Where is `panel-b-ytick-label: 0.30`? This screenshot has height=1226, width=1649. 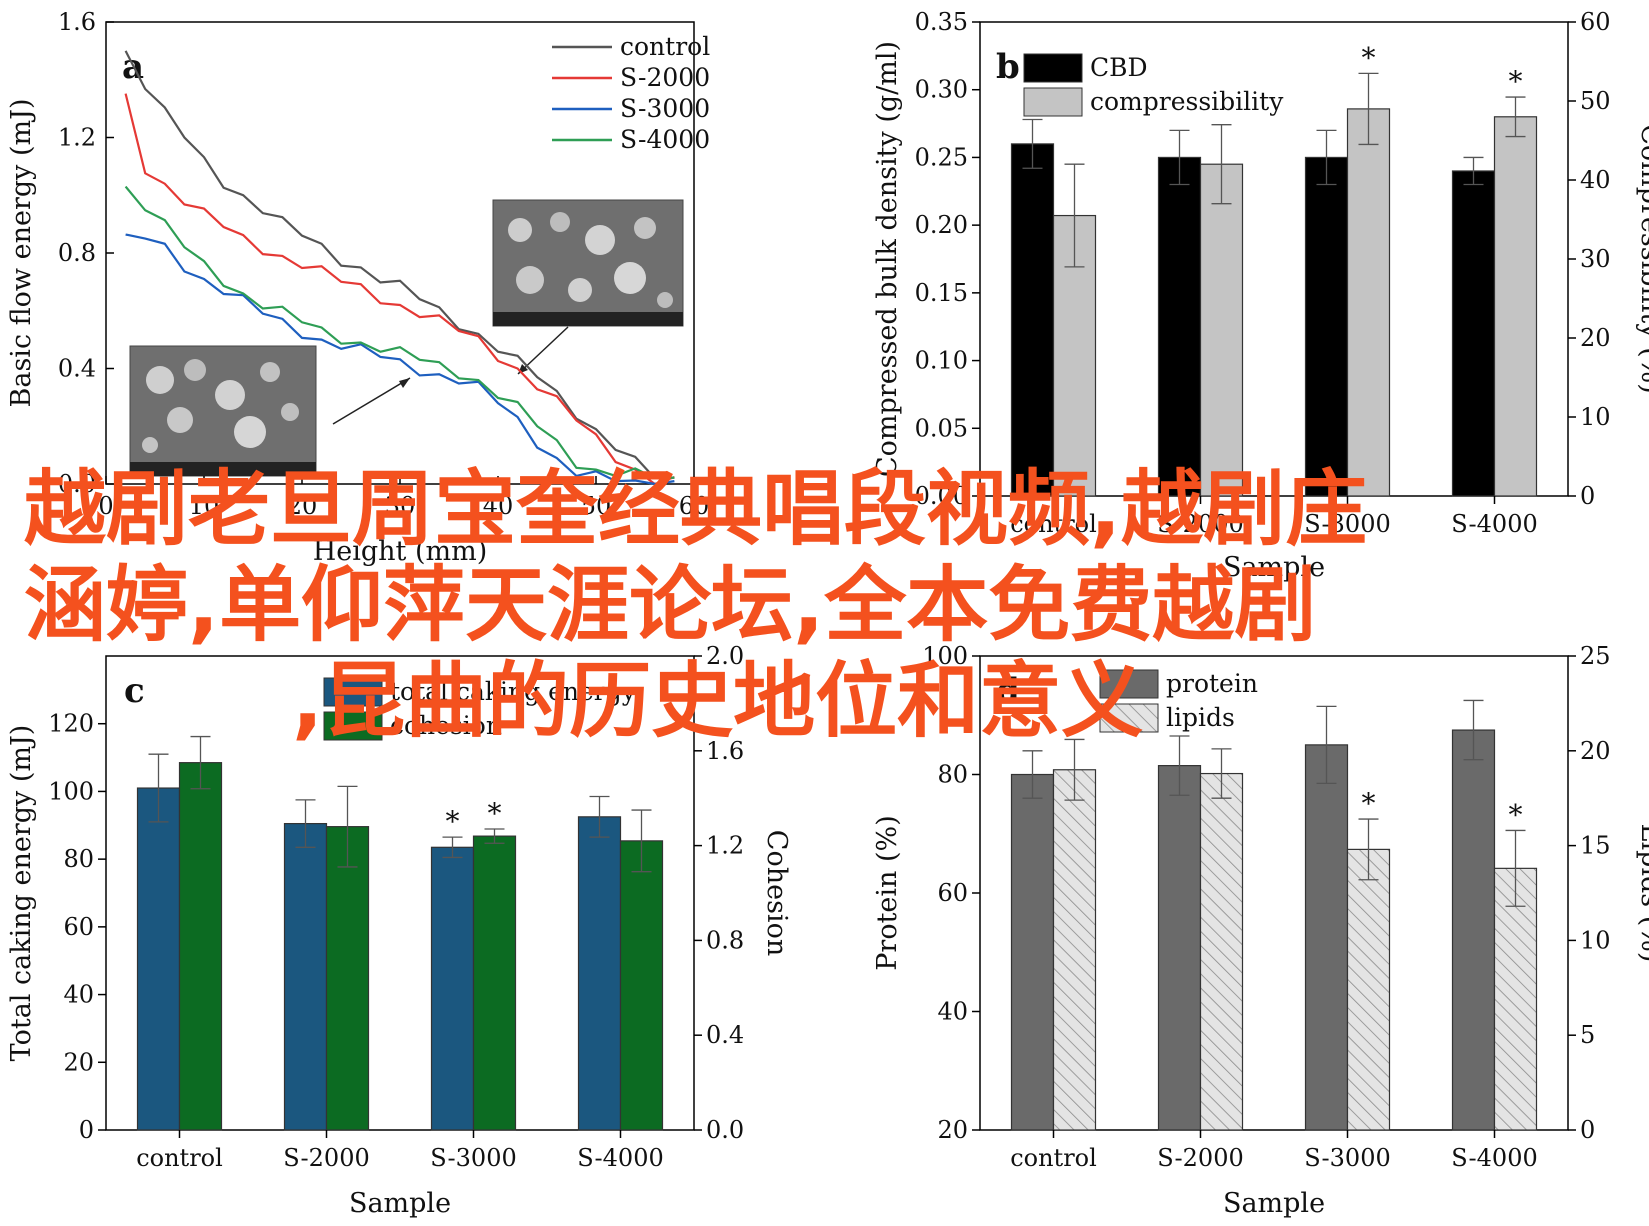
panel-b-ytick-label: 0.30 is located at coordinates (941, 90).